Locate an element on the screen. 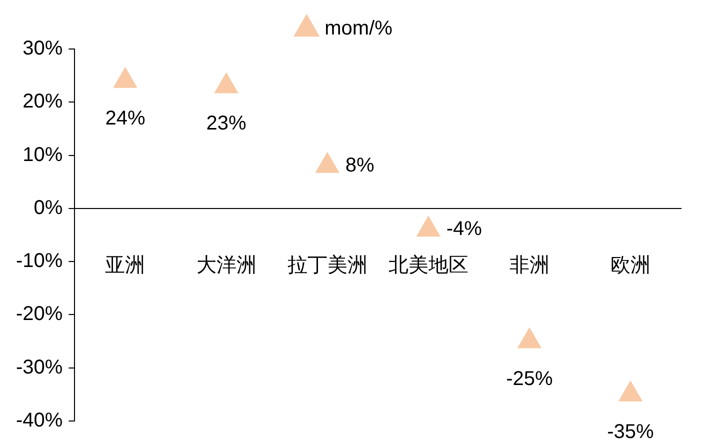  data-label: 24% is located at coordinates (125, 118).